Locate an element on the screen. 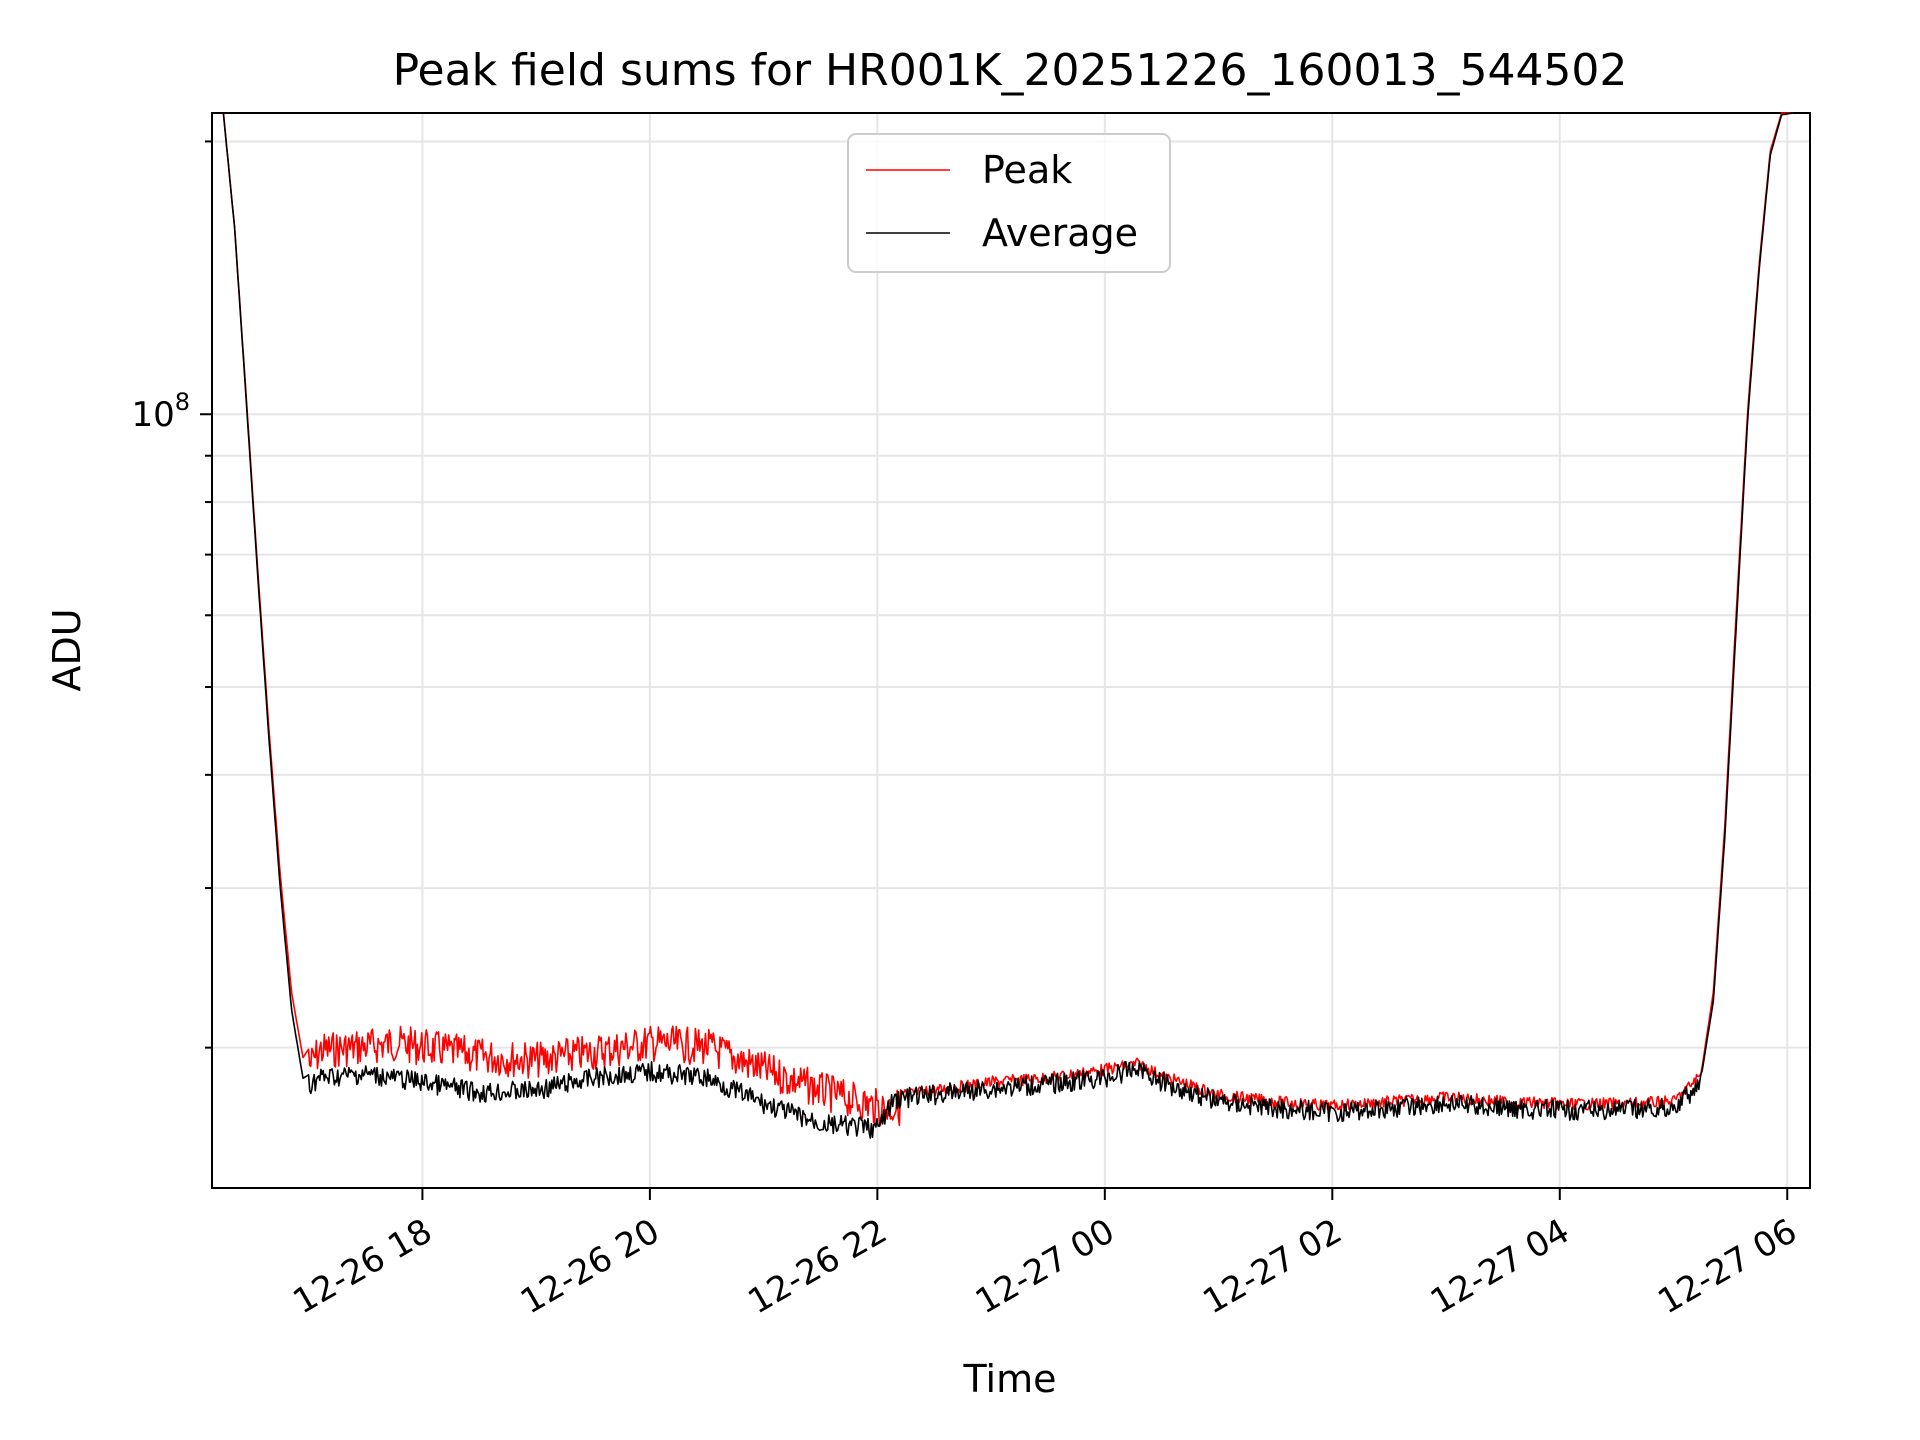 The height and width of the screenshot is (1440, 1920). x-tick-label: 12-27 06 is located at coordinates (1727, 1266).